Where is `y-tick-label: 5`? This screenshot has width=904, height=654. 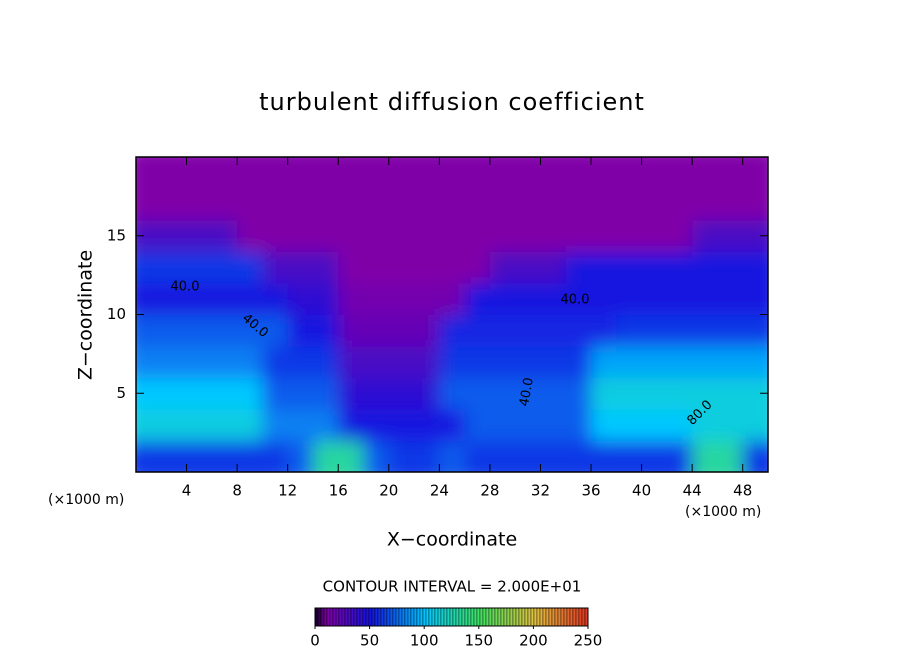
y-tick-label: 5 is located at coordinates (121, 393).